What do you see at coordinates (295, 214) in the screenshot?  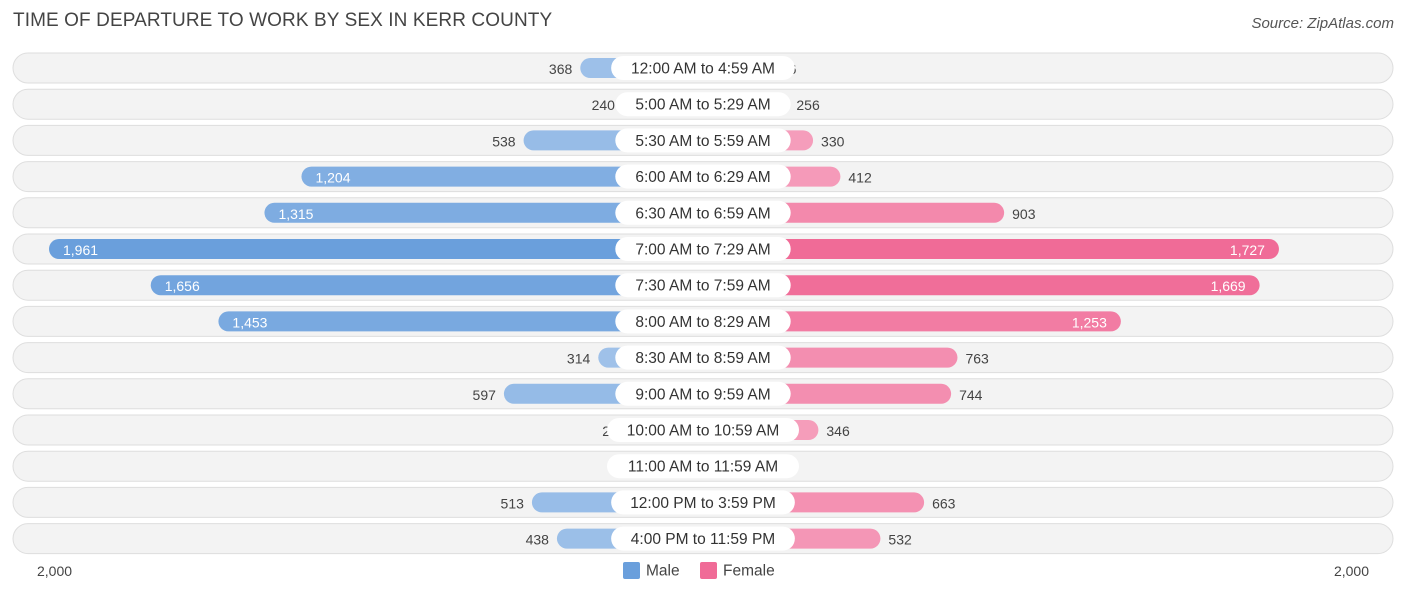 I see `male-value-label: 1,315` at bounding box center [295, 214].